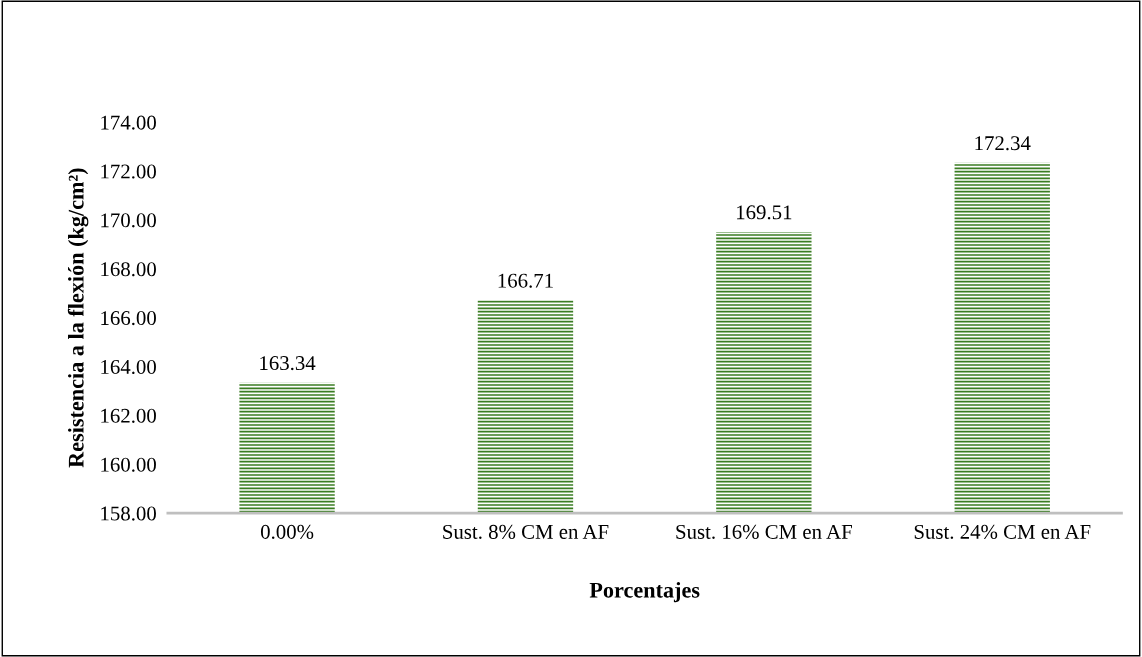 The image size is (1142, 657). What do you see at coordinates (764, 531) in the screenshot?
I see `x-tick-label: Sust. 16% CM en AF` at bounding box center [764, 531].